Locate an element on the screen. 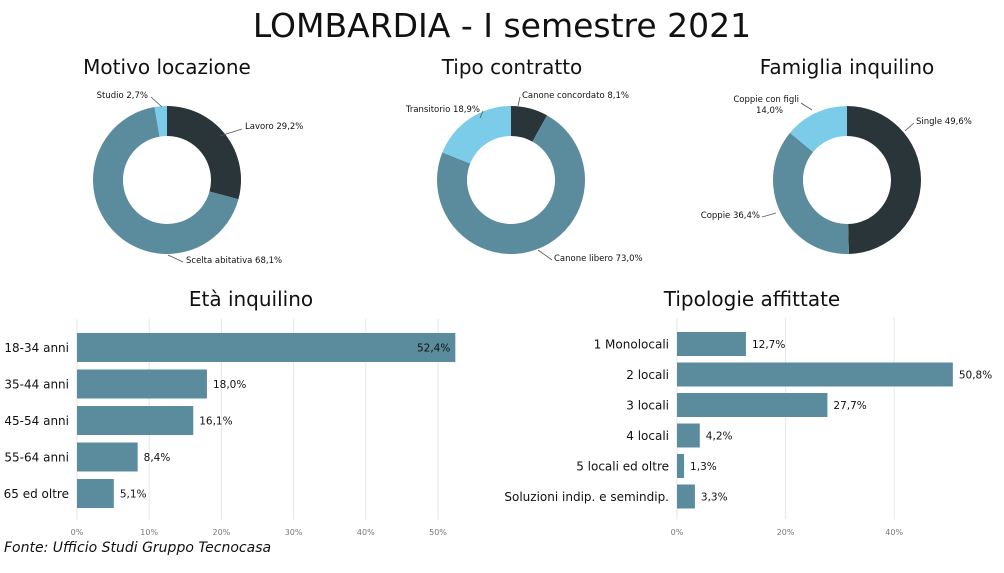  category-label: 5 locali ed oltre is located at coordinates (622, 467).